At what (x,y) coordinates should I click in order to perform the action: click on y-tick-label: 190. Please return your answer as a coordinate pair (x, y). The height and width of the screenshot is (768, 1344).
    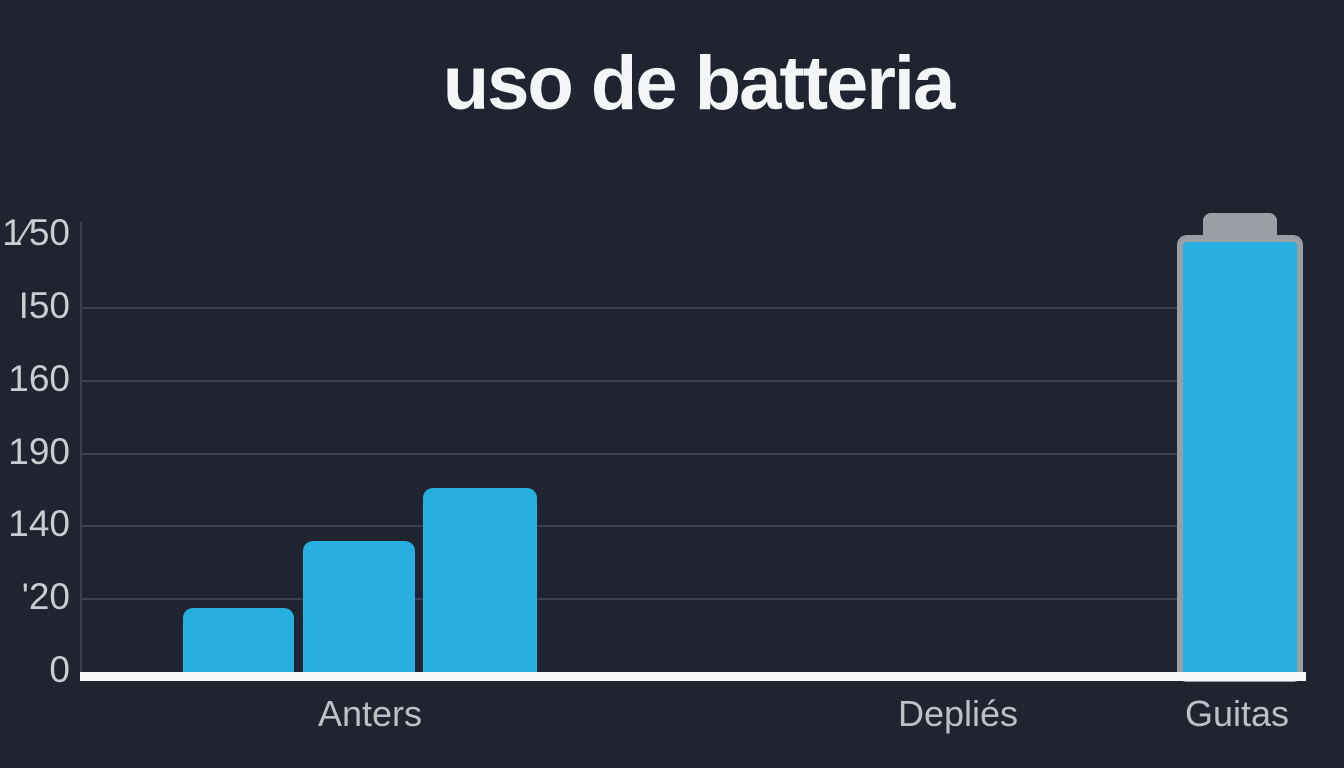
    Looking at the image, I should click on (39, 451).